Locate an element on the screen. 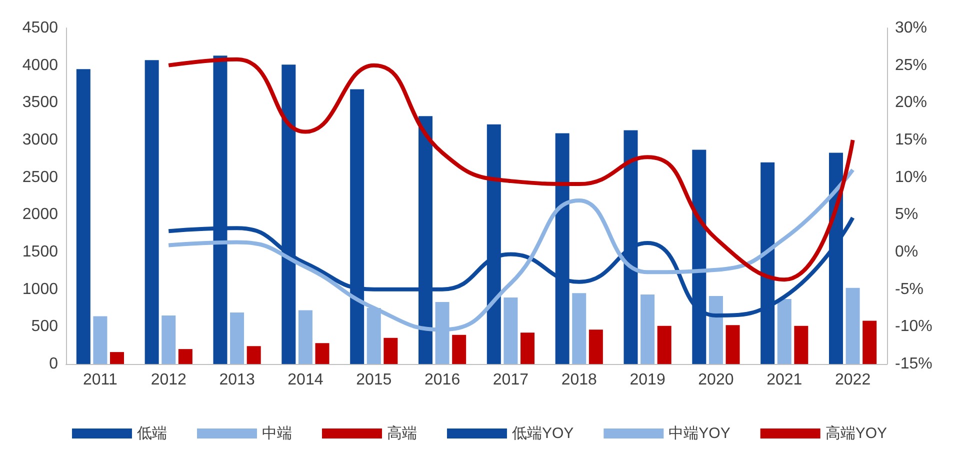 Image resolution: width=959 pixels, height=458 pixels. x-tick-label: 2021 is located at coordinates (784, 380).